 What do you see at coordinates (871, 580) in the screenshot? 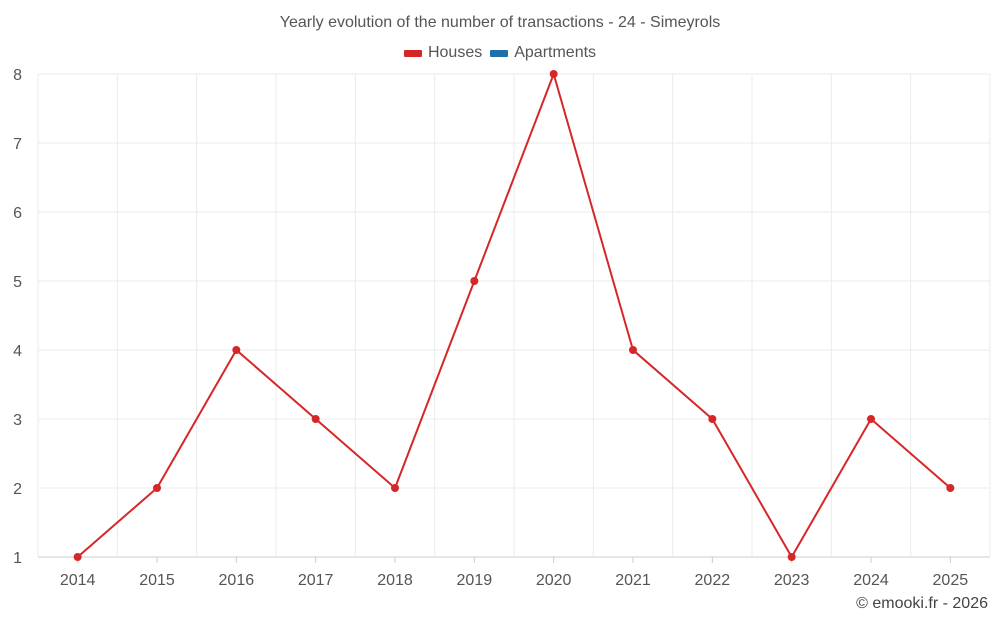
I see `x-tick-label: 2024` at bounding box center [871, 580].